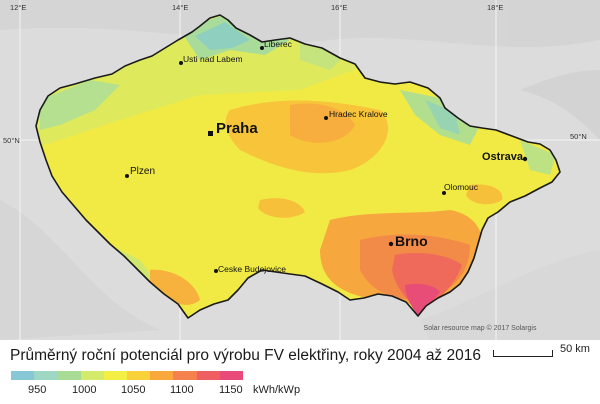  Describe the element at coordinates (11, 140) in the screenshot. I see `lat-label-left: 50°N` at that location.